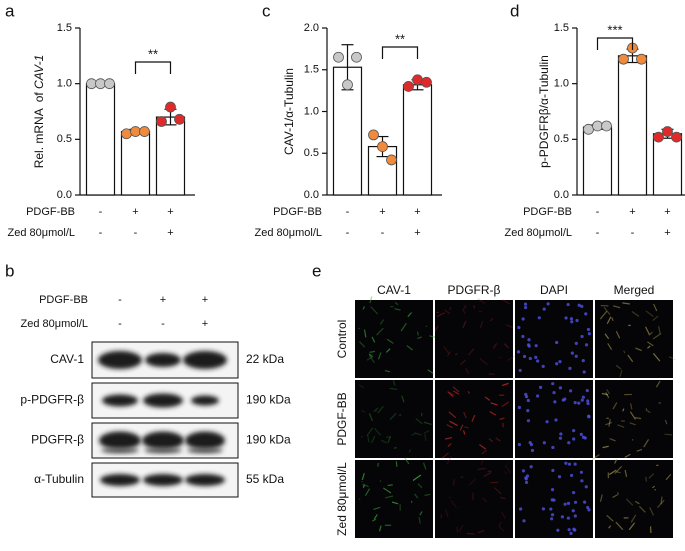 This screenshot has width=685, height=551. I want to click on panel-label: c, so click(266, 10).